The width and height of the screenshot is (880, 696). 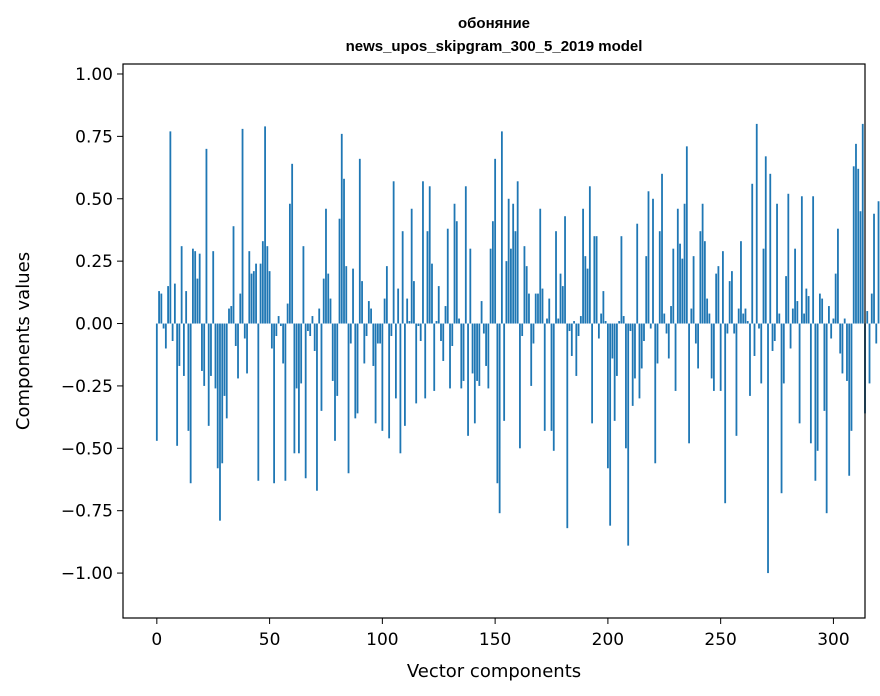 I want to click on x-tick-label: 300, so click(x=833, y=640).